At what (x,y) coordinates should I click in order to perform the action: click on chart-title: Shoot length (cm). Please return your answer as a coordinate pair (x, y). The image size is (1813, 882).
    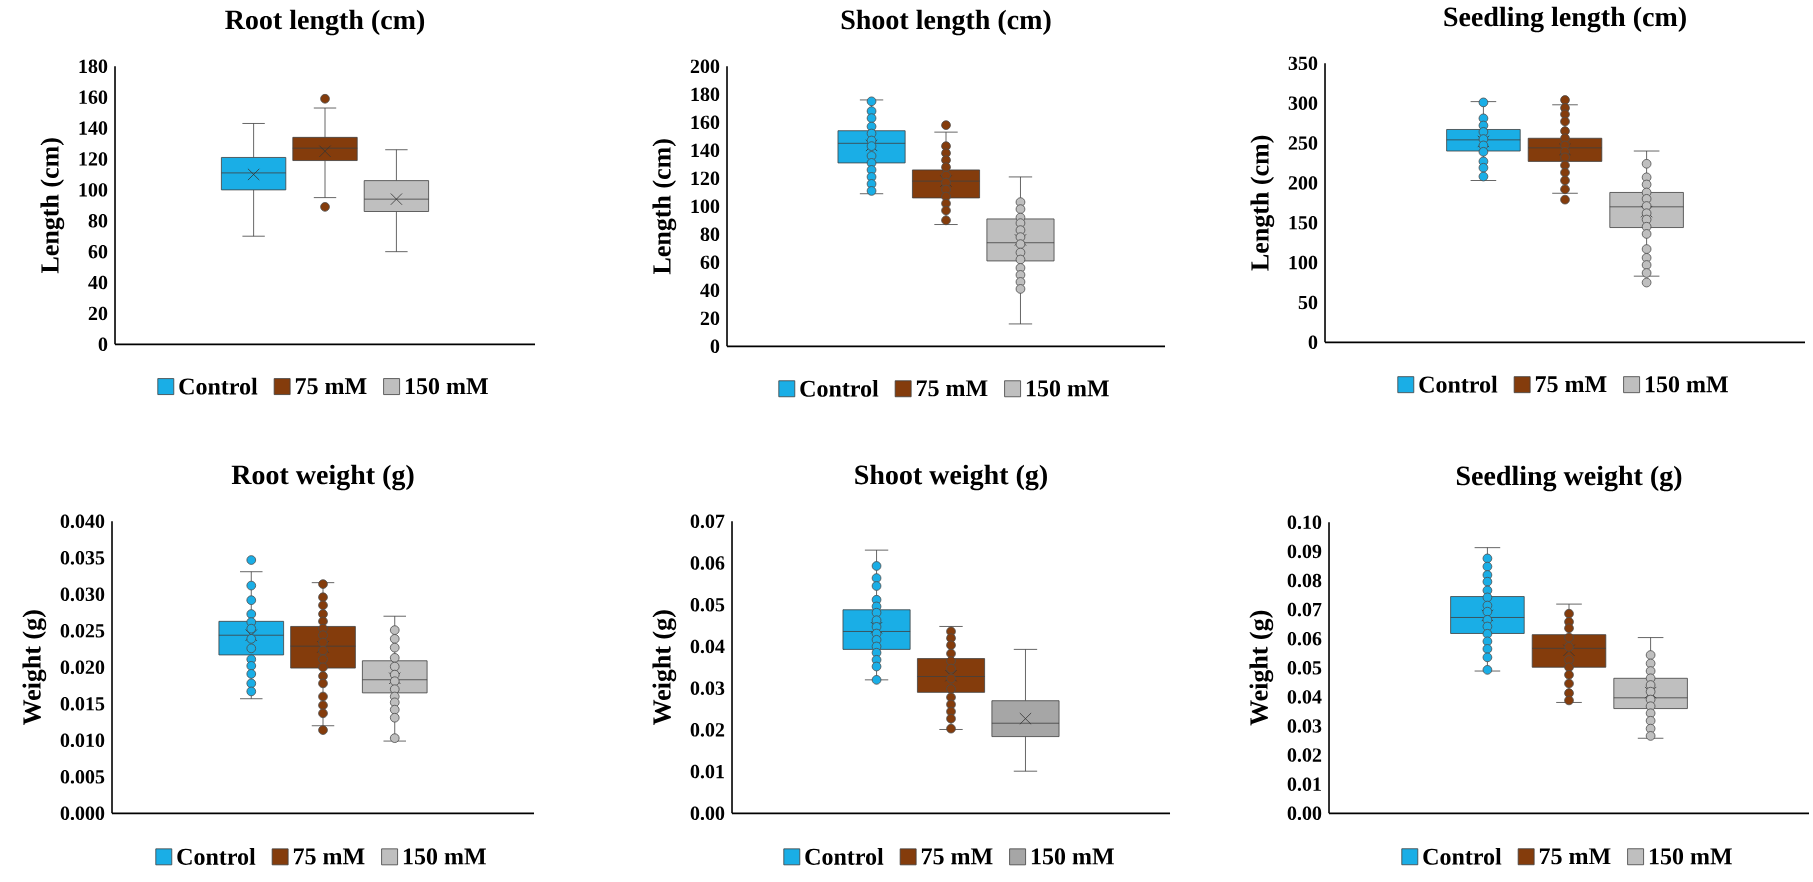
    Looking at the image, I should click on (946, 22).